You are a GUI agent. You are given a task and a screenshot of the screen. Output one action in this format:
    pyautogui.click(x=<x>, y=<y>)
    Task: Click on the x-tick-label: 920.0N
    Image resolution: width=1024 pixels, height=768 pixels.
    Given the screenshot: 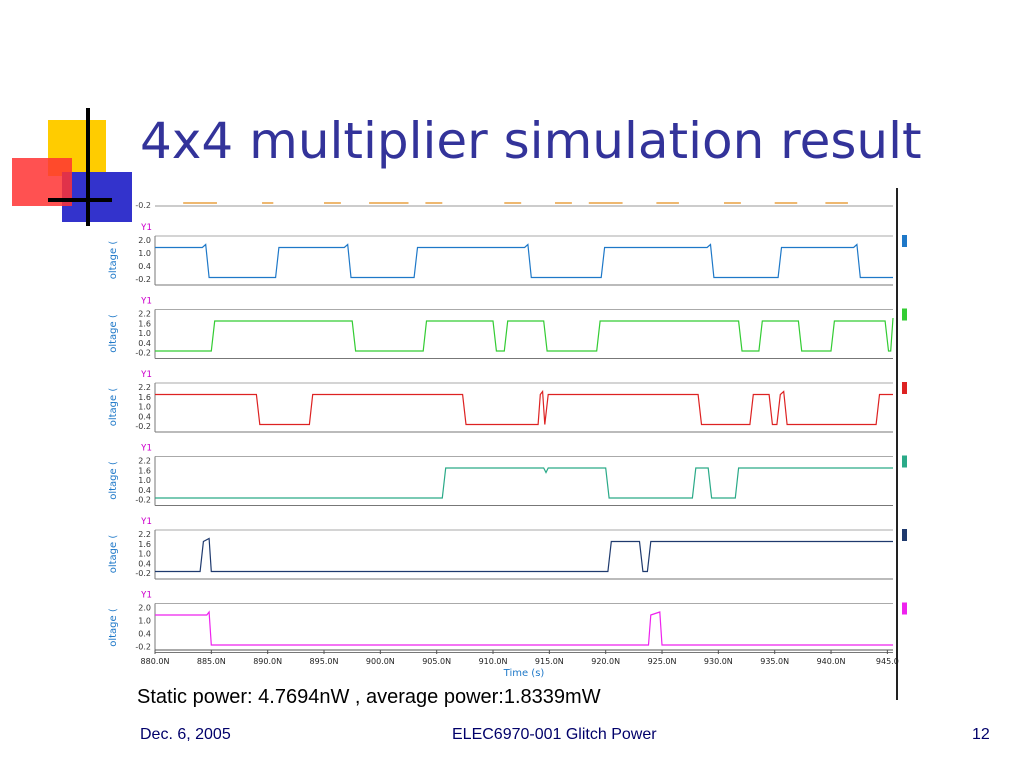 What is the action you would take?
    pyautogui.click(x=605, y=661)
    